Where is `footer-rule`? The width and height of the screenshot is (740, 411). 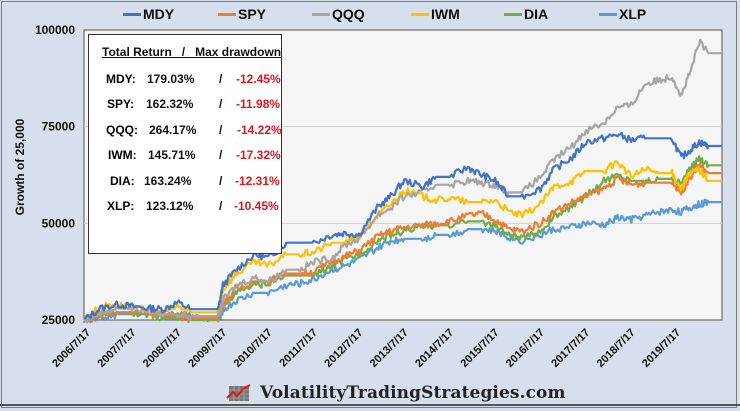
footer-rule is located at coordinates (370, 405).